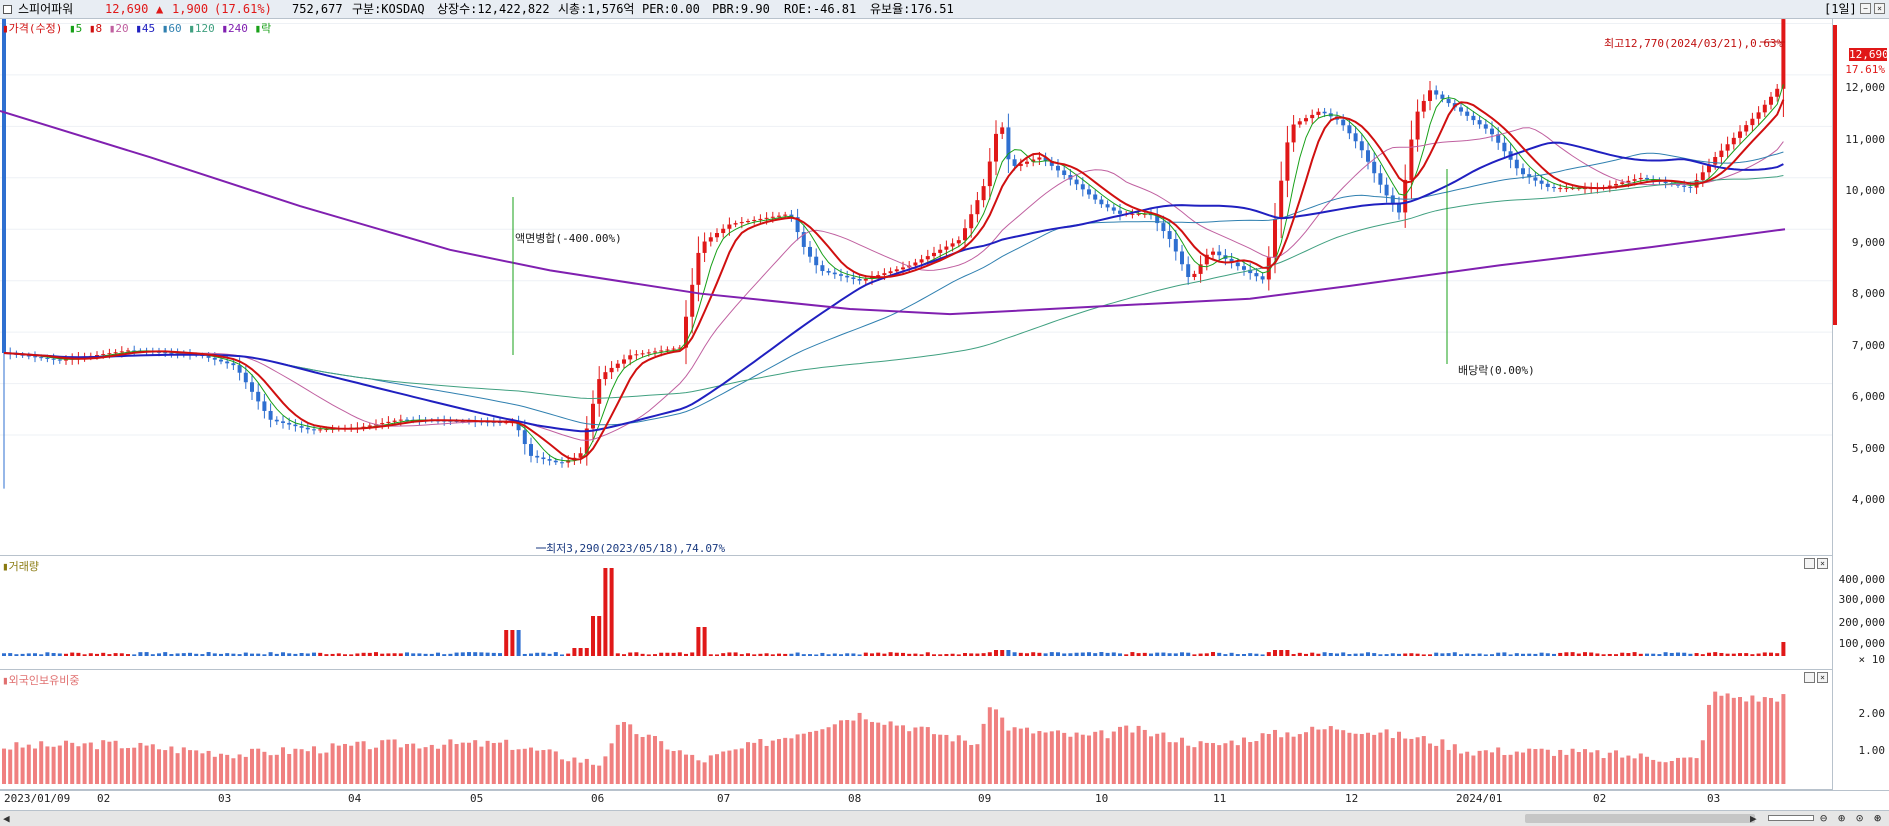  What do you see at coordinates (1869, 54) in the screenshot?
I see `current-price-tag: 12,690` at bounding box center [1869, 54].